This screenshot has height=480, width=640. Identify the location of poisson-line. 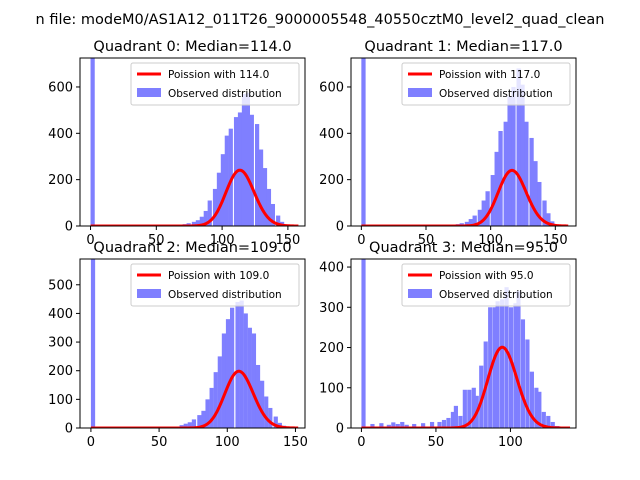
(466, 386).